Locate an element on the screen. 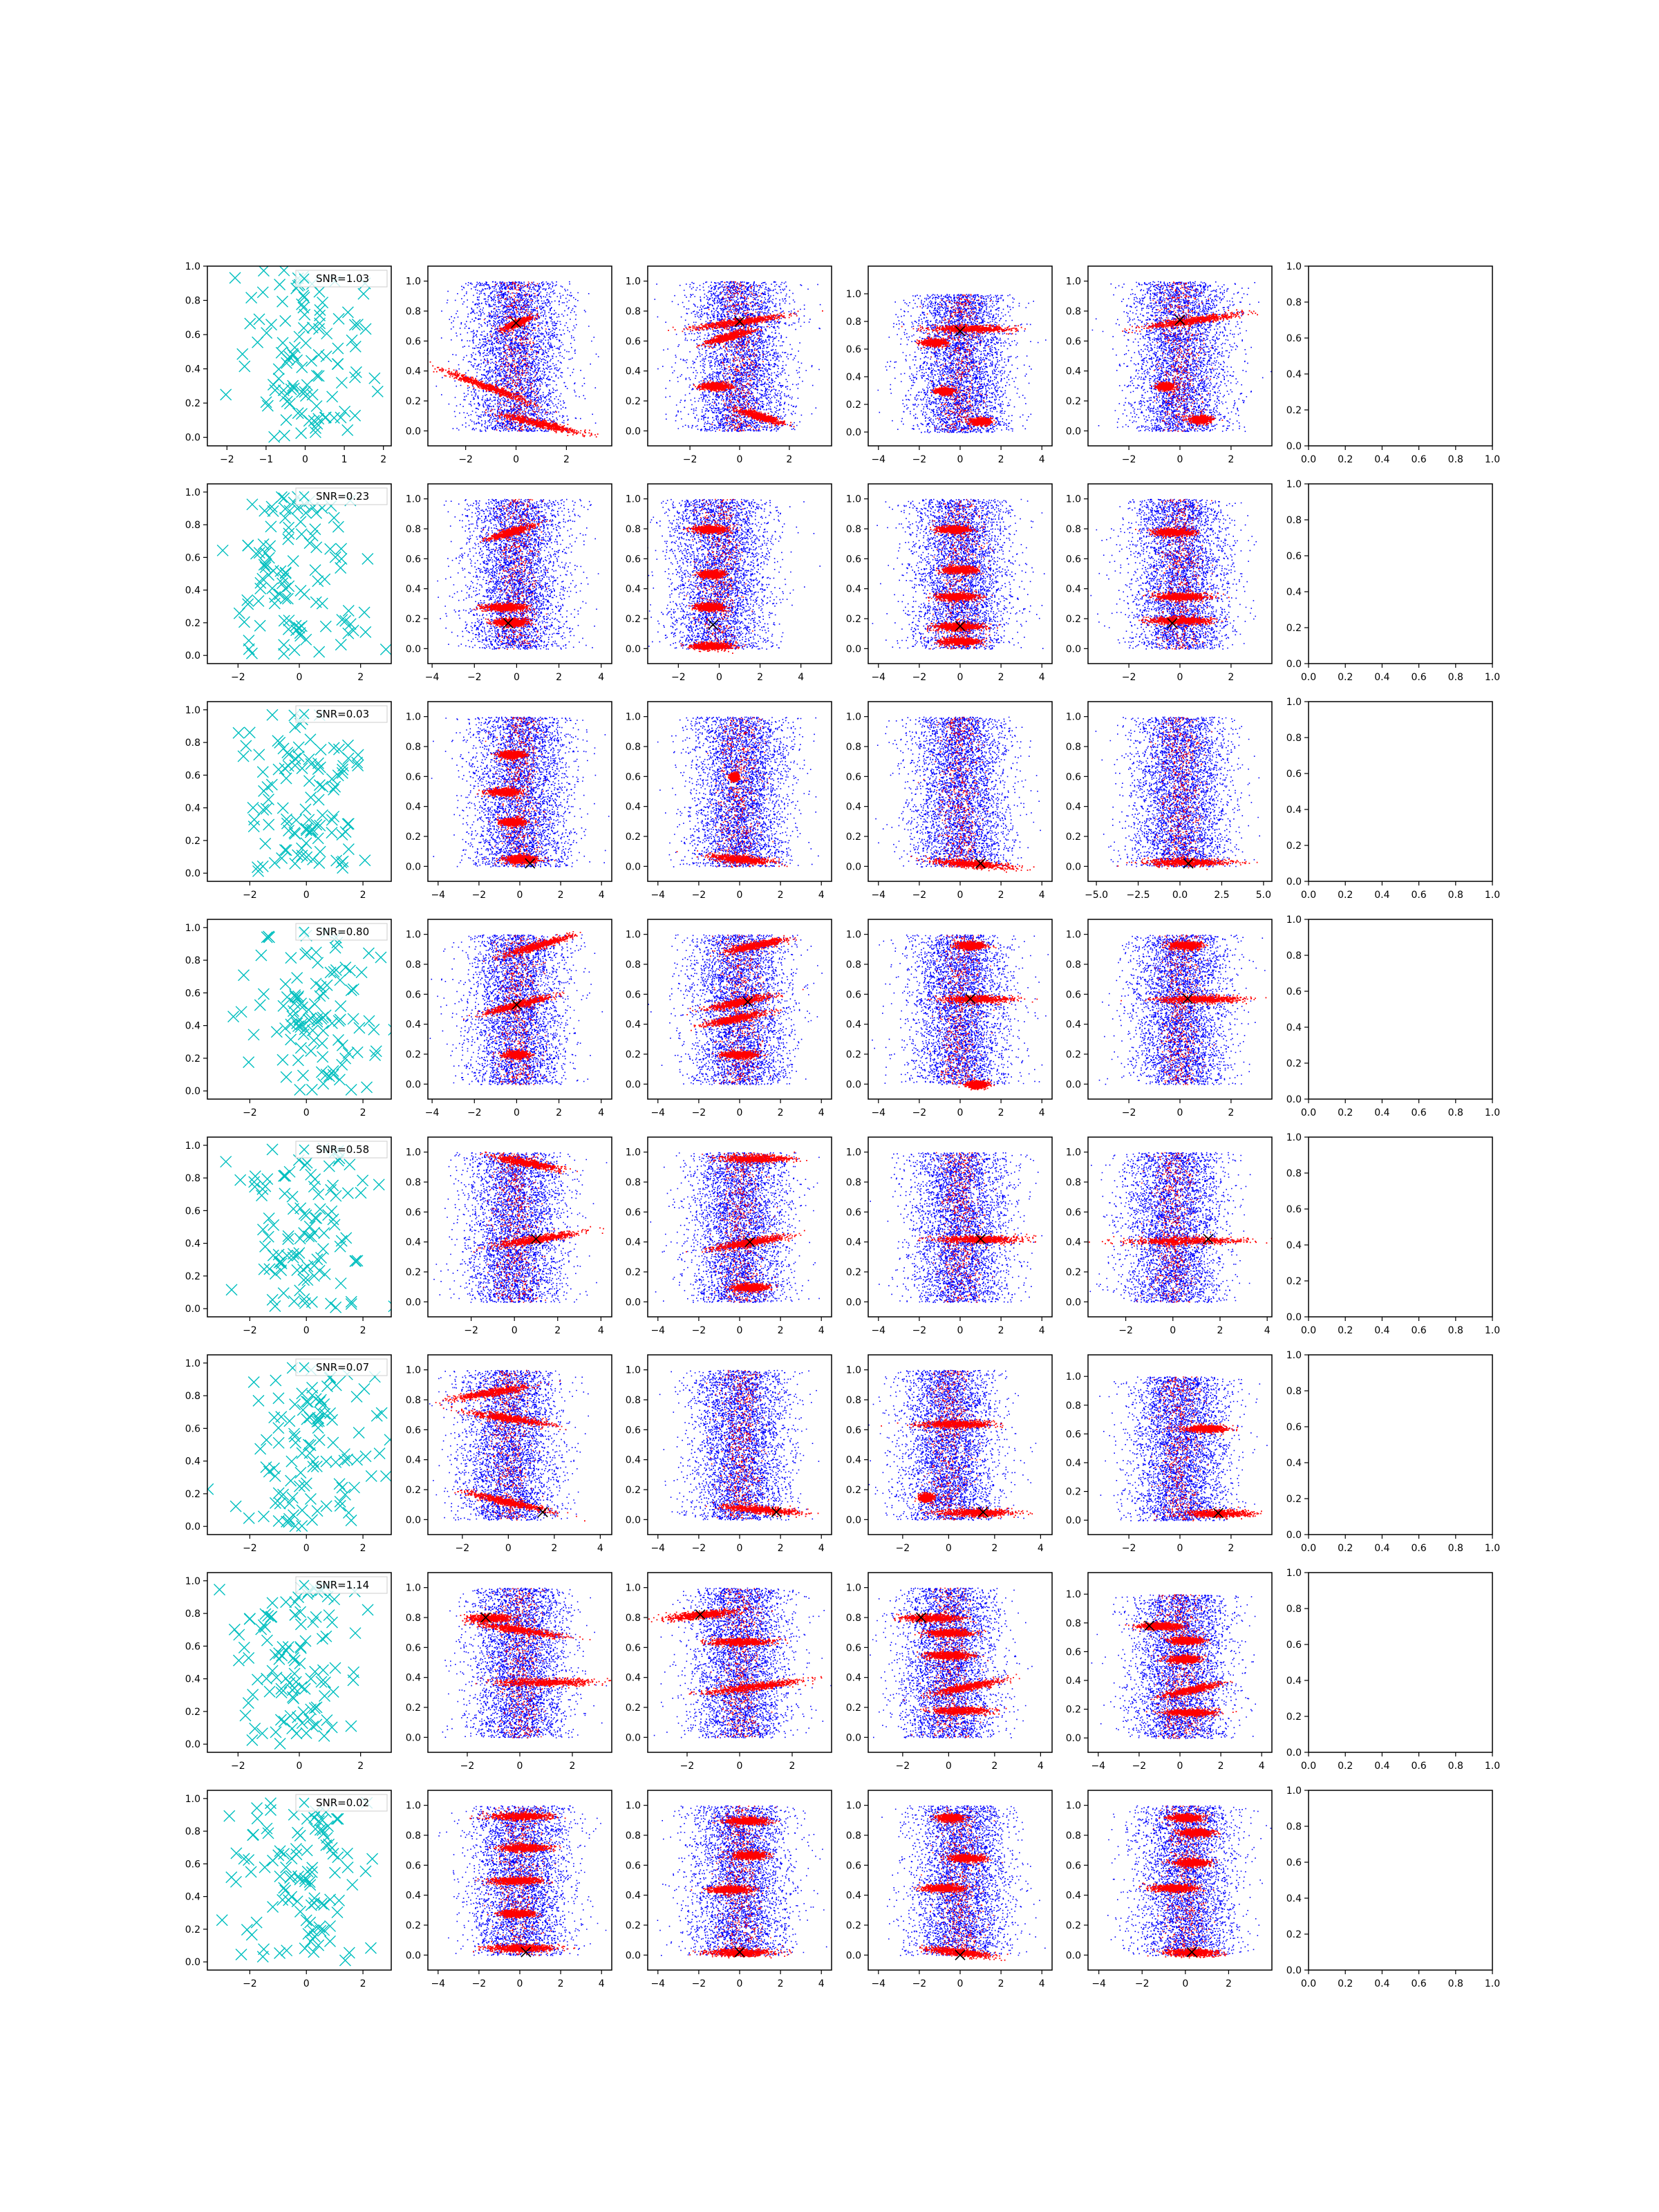 The image size is (1659, 2212). x-tick-label: −1 is located at coordinates (266, 460).